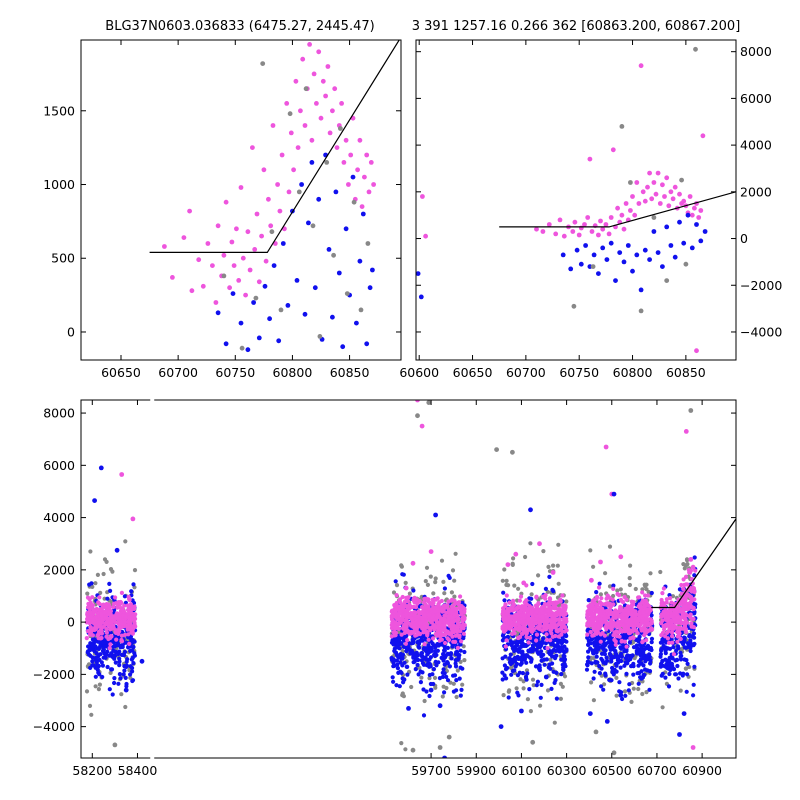 The width and height of the screenshot is (800, 800). I want to click on bottom-xtick-label: 59700, so click(431, 770).